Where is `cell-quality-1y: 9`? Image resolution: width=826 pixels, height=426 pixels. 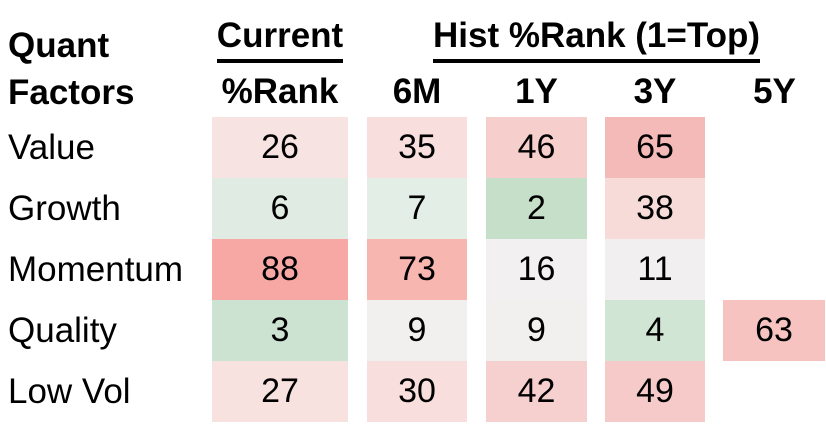
cell-quality-1y: 9 is located at coordinates (536, 330).